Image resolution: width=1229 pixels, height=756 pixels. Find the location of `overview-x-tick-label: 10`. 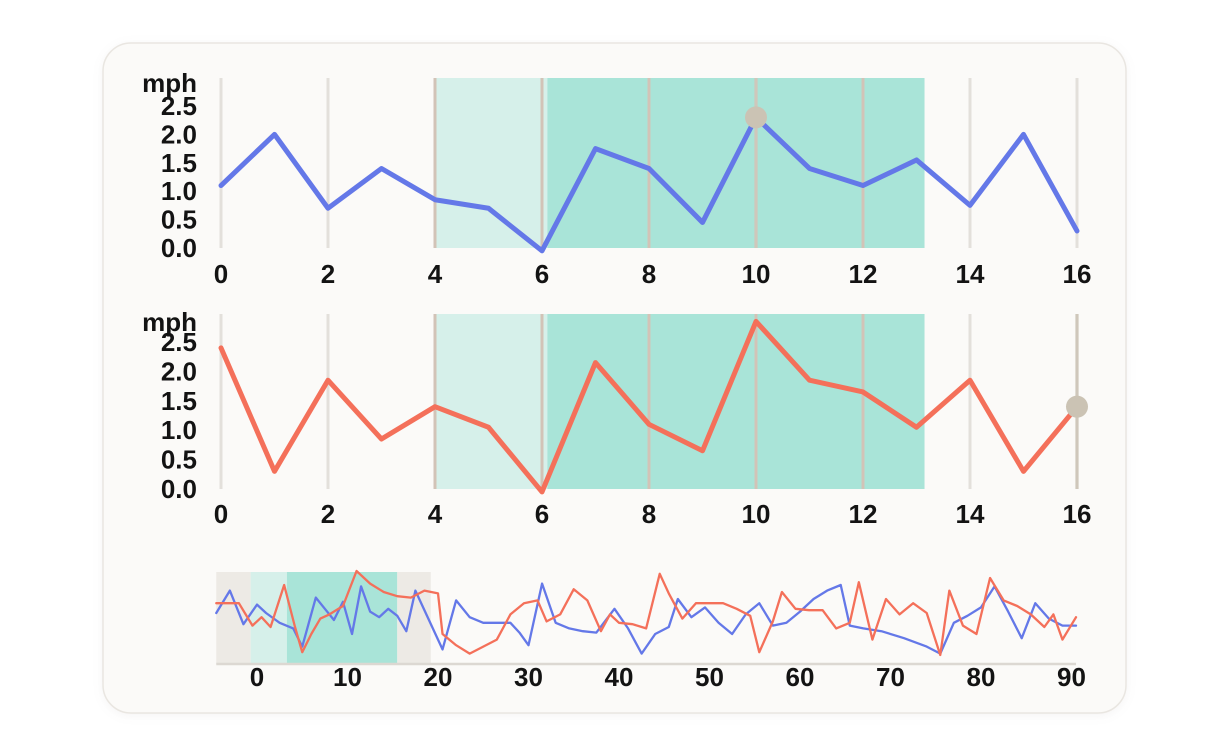

overview-x-tick-label: 10 is located at coordinates (347, 677).